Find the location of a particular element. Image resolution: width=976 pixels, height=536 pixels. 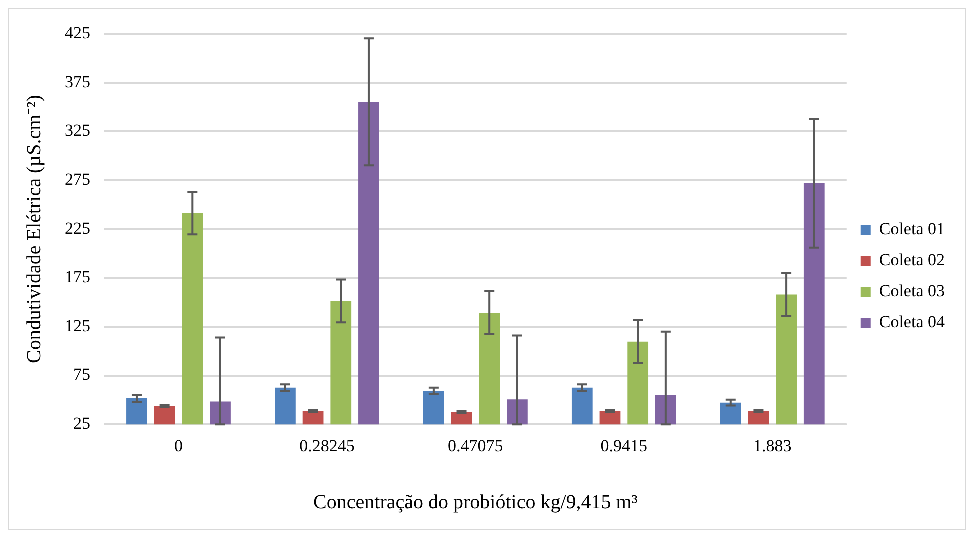

y-tick-label: 275 is located at coordinates (77, 179).